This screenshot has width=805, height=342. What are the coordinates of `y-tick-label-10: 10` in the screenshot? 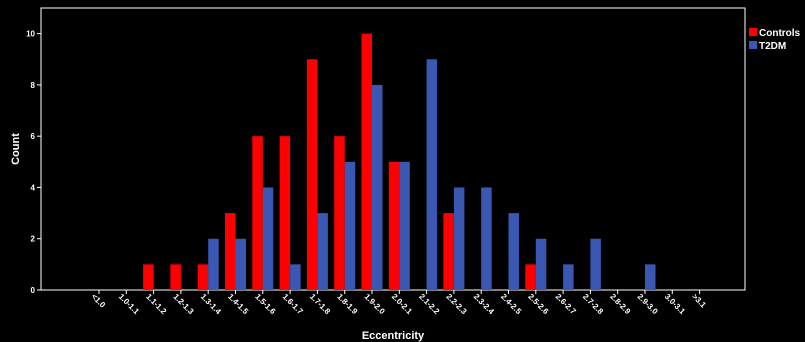 It's located at (30, 34).